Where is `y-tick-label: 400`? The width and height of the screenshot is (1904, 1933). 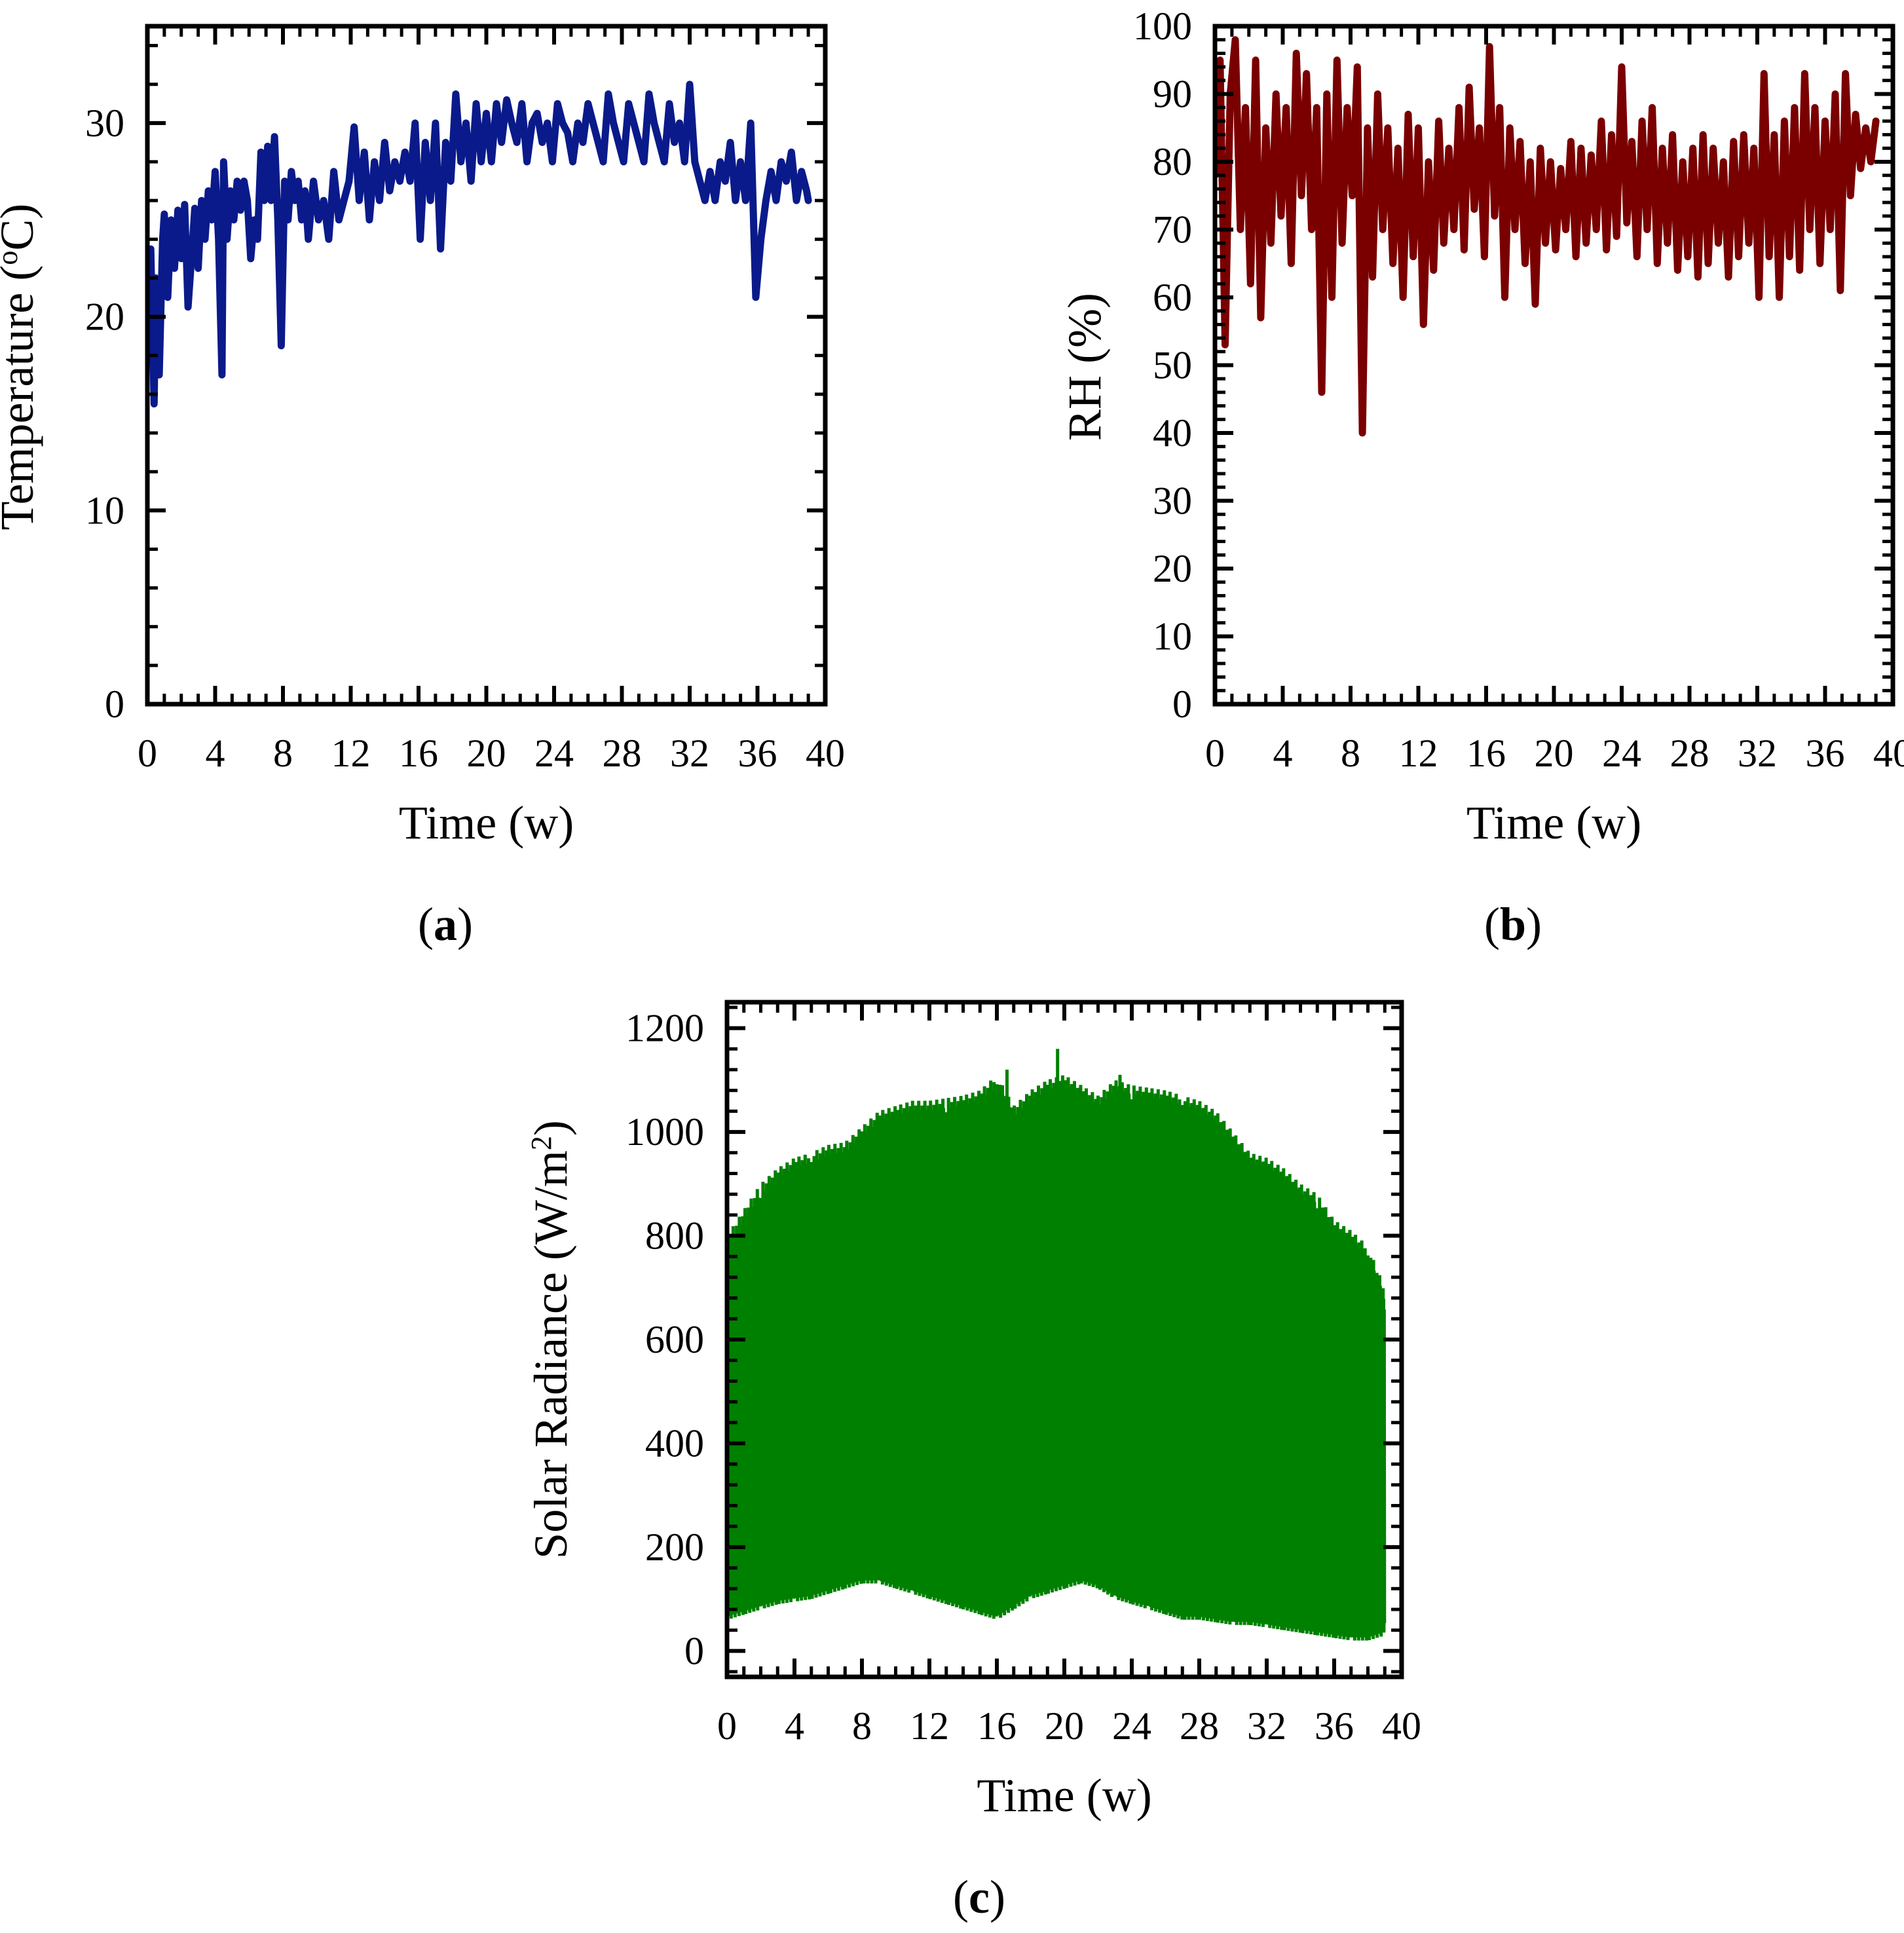 y-tick-label: 400 is located at coordinates (674, 1443).